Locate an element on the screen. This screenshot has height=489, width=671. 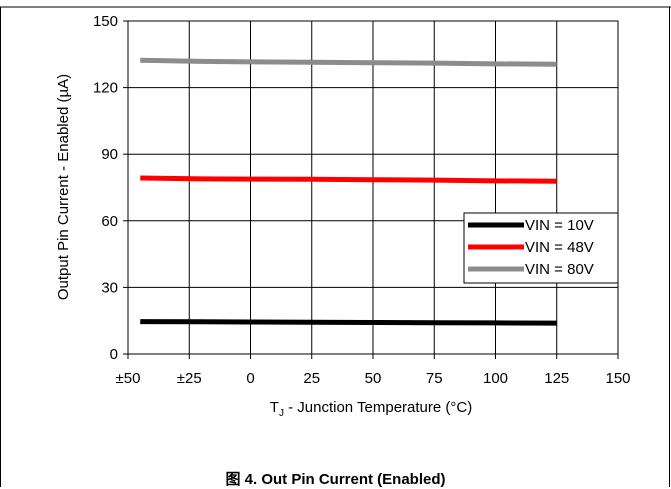
y-tick-label: 30 is located at coordinates (109, 287).